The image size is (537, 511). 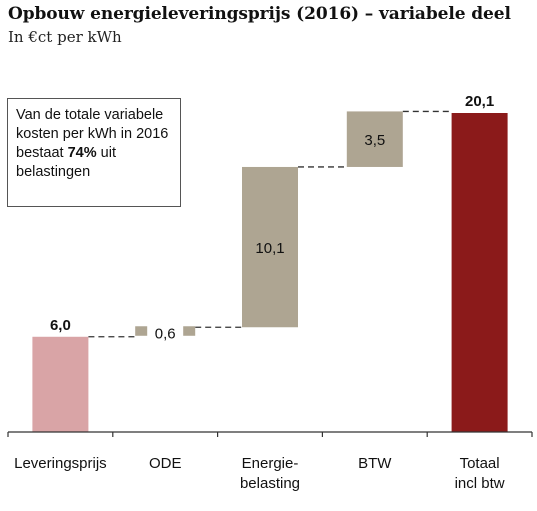 I want to click on callout-highlight: 74%, so click(x=82, y=153).